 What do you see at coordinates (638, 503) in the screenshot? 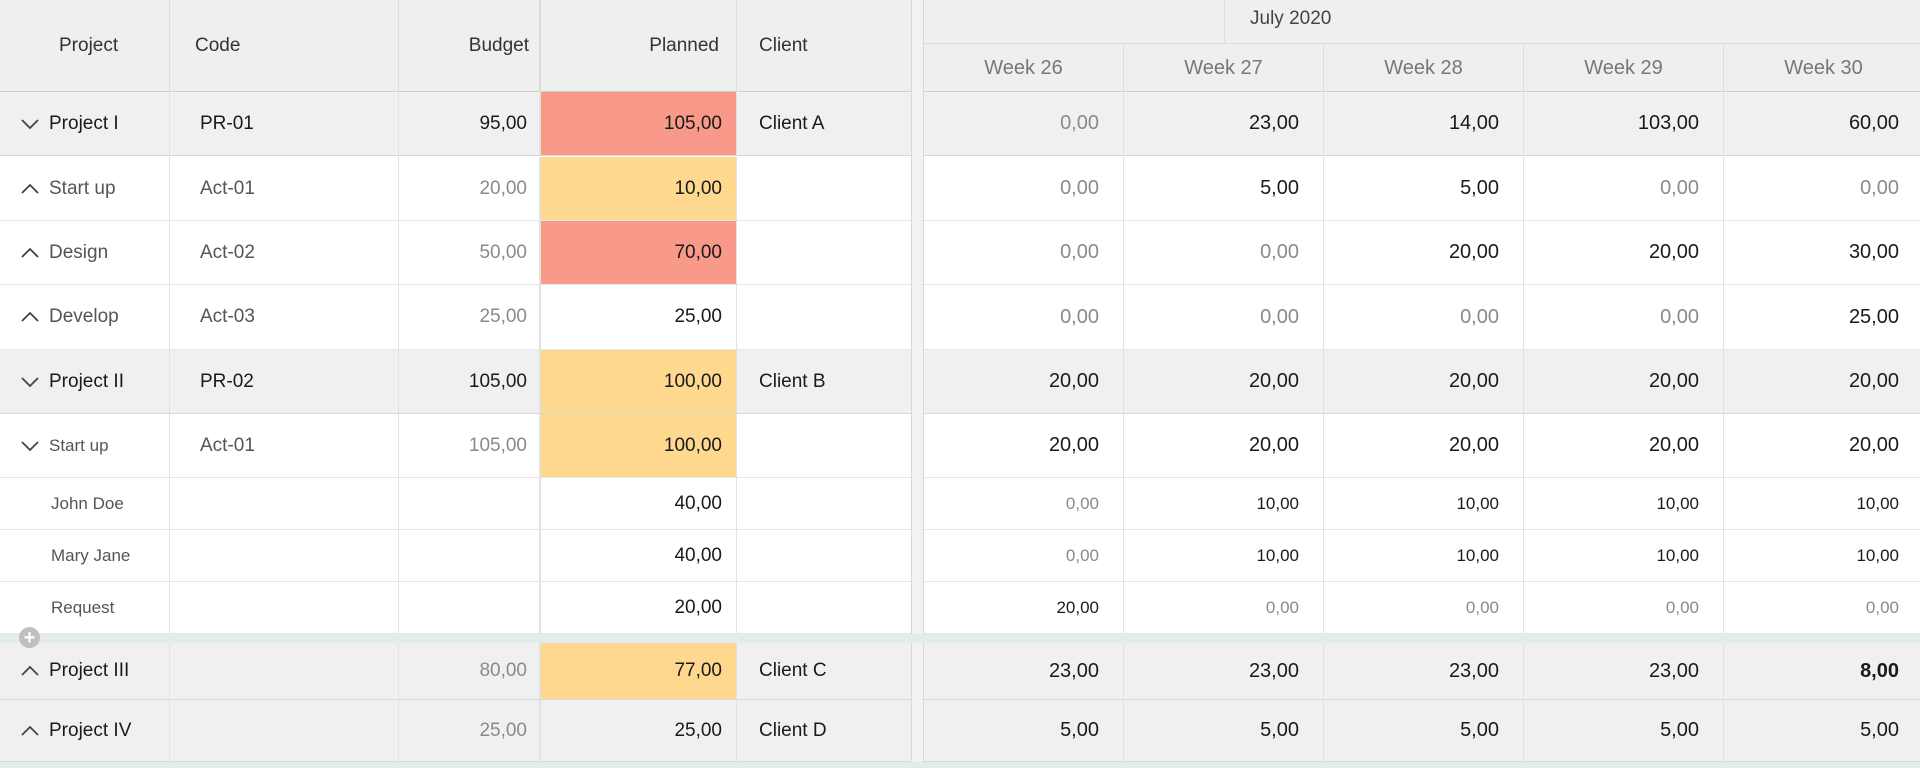
I see `planned-cell: 40,00` at bounding box center [638, 503].